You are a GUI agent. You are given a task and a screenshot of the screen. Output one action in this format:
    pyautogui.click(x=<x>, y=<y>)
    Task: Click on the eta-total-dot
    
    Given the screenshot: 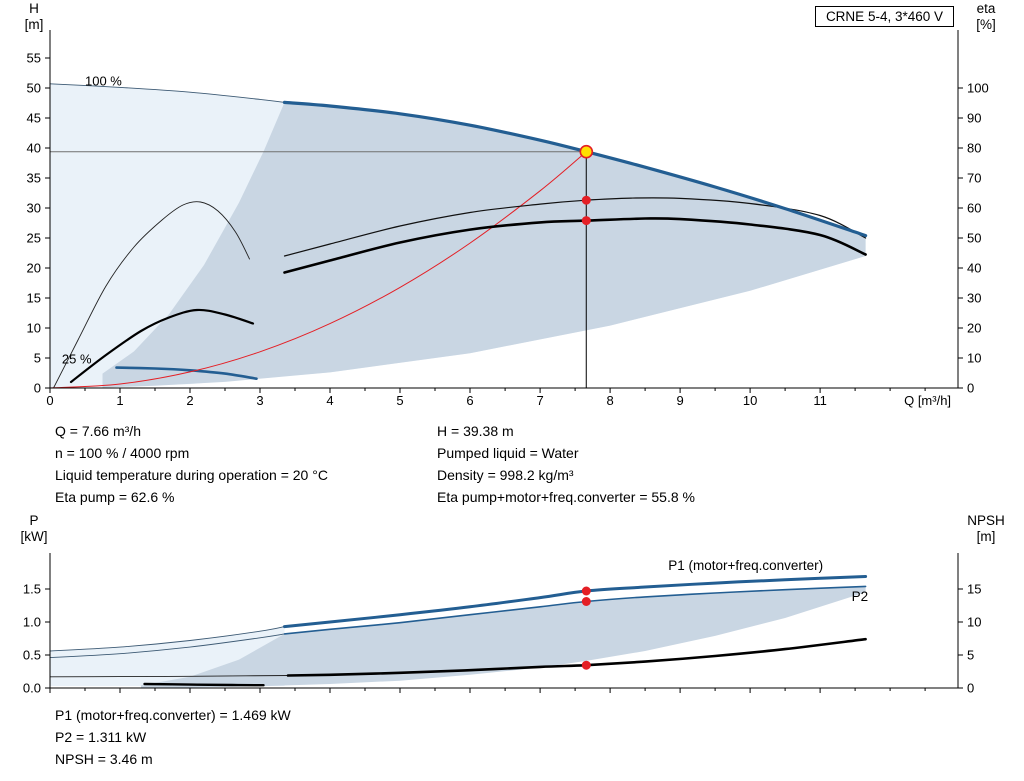 What is the action you would take?
    pyautogui.click(x=586, y=221)
    